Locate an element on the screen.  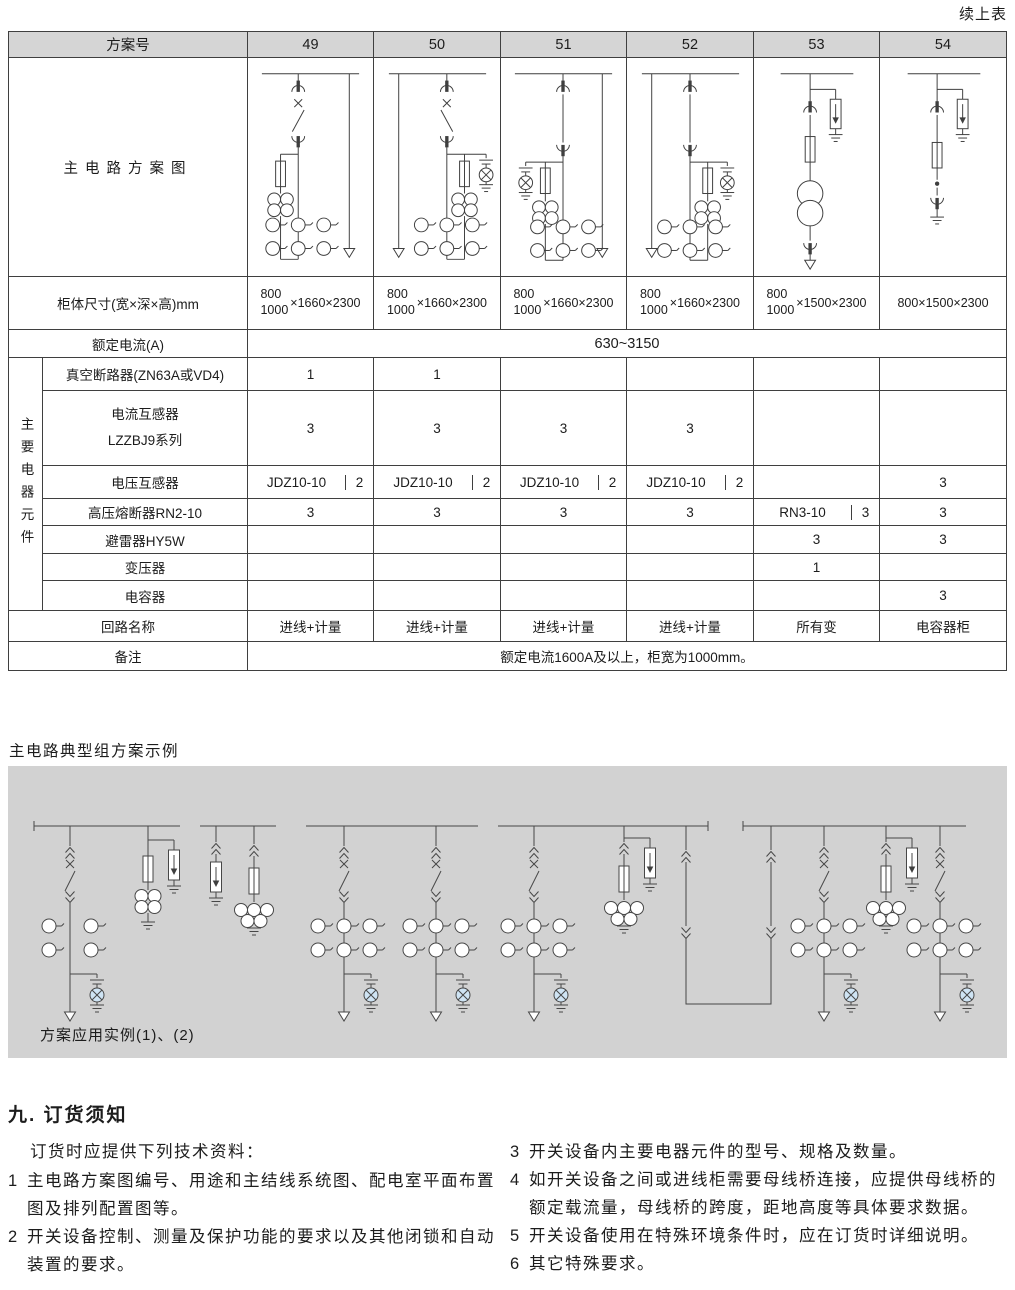
ordering-intro: 订货时应提供下列技术资料： is located at coordinates (147, 1152).